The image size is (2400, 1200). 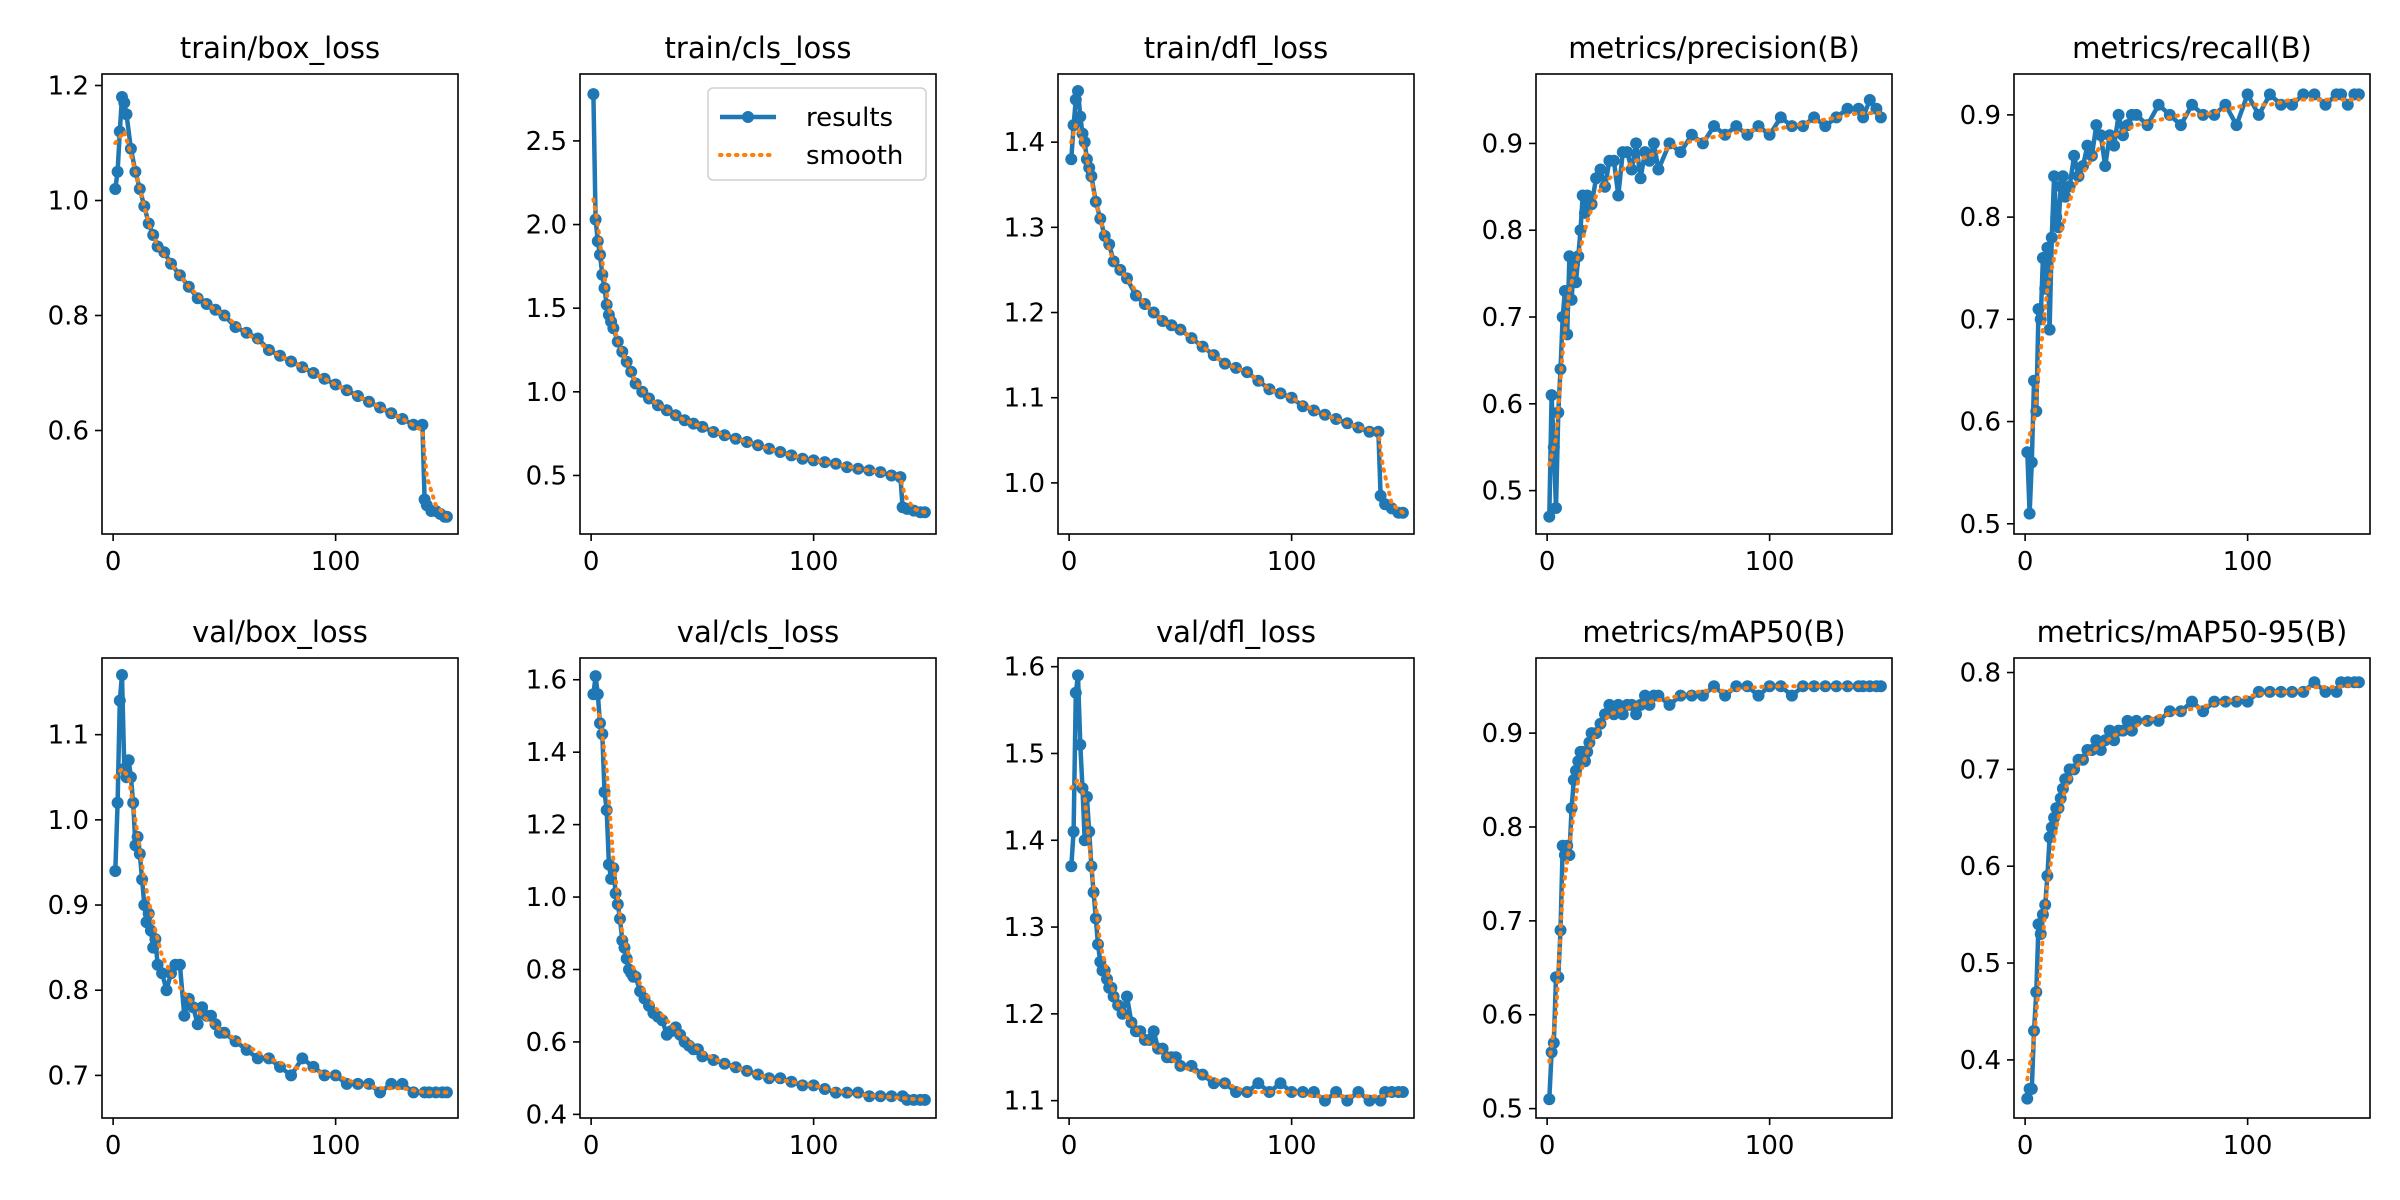 I want to click on subplot: val/box_loss 0 100 0.7 0.8 0.9 1.0 1.1, so click(x=253, y=888).